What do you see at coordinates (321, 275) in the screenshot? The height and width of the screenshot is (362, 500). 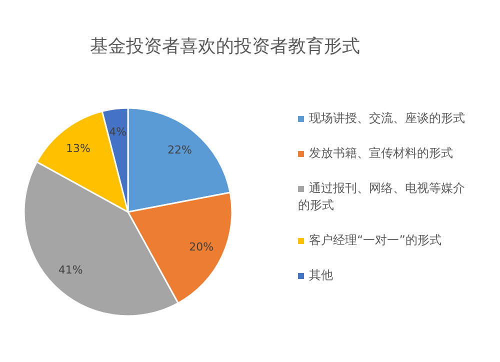 I see `legend-label: 其他` at bounding box center [321, 275].